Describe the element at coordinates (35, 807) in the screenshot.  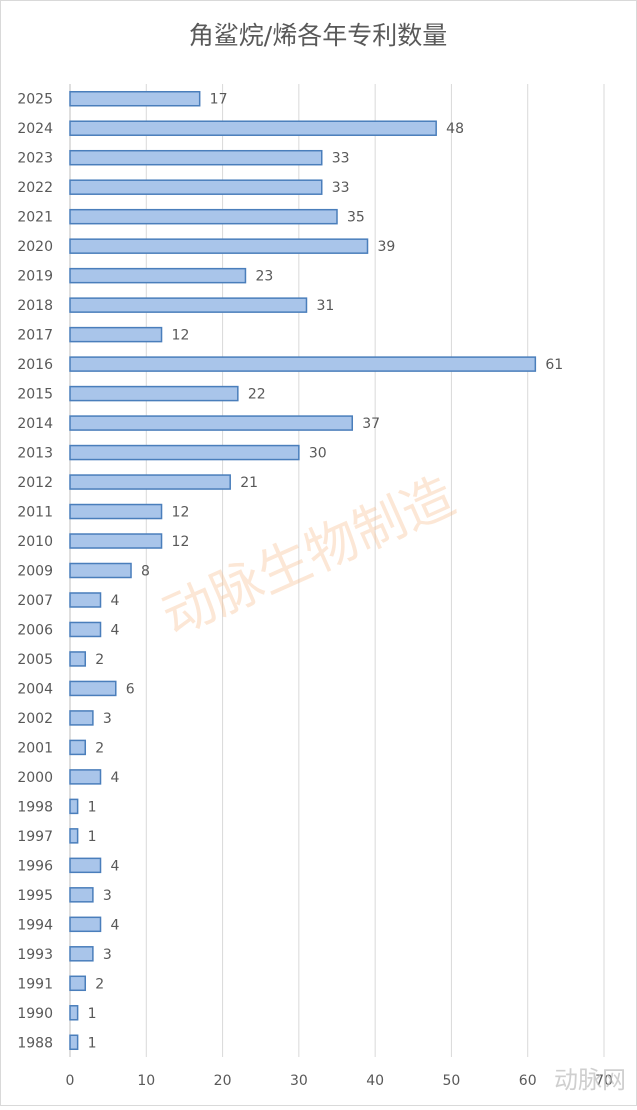
I see `y-tick-label: 1998` at that location.